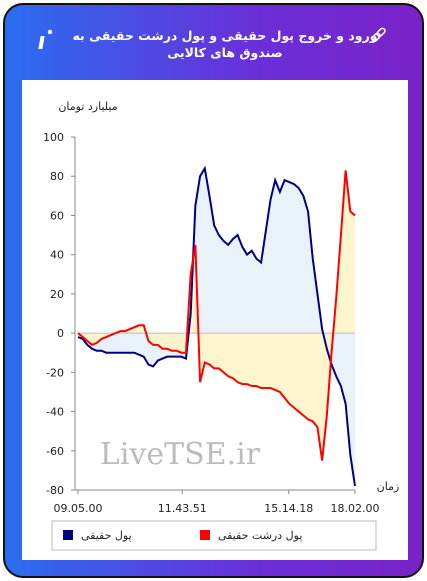  Describe the element at coordinates (388, 486) in the screenshot. I see `x-axis-label: زمان` at that location.